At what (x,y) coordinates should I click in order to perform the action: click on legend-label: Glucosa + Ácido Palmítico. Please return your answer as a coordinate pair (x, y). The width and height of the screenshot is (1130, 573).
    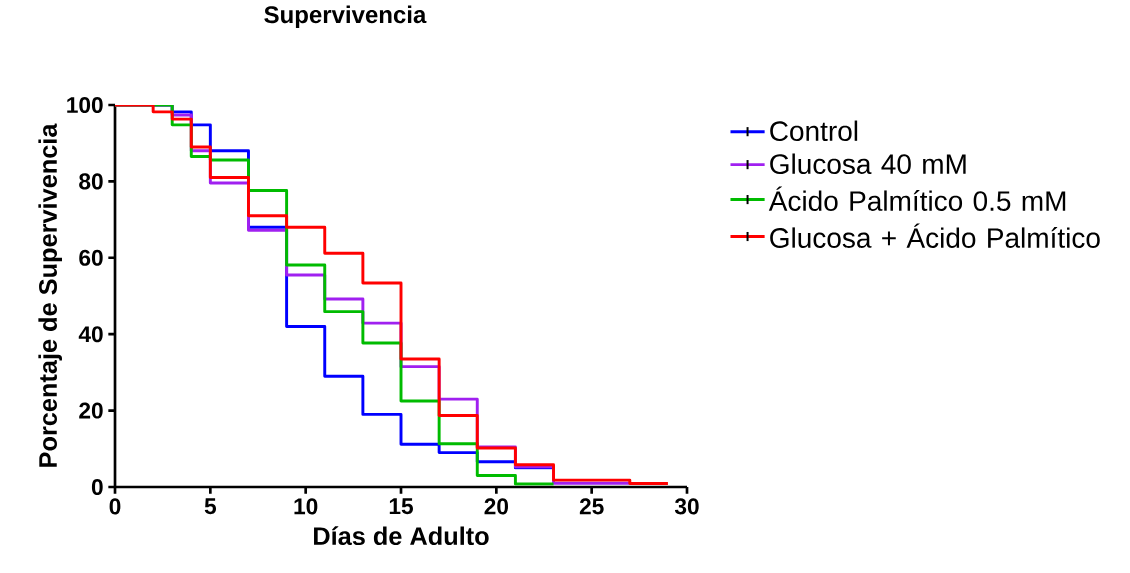
    Looking at the image, I should click on (935, 235).